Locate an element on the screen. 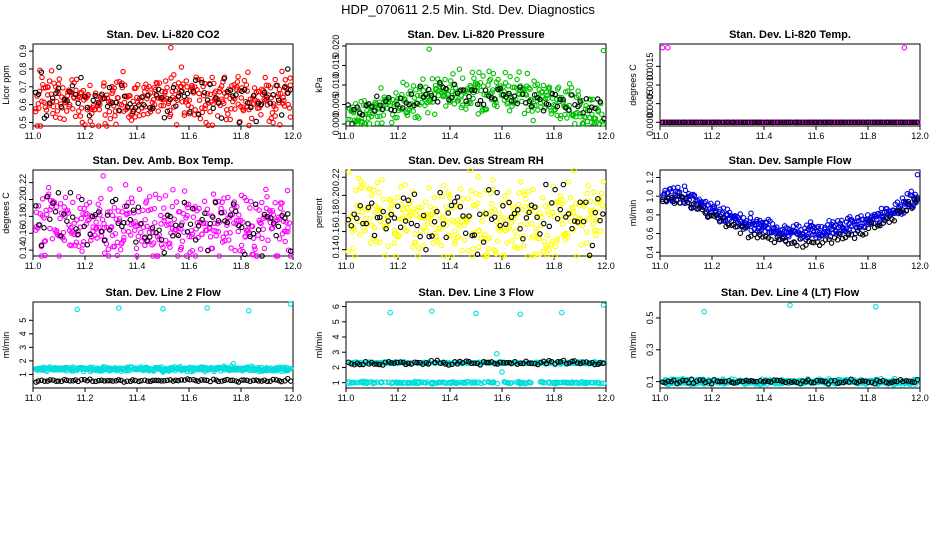  x-tick-label: 12.0 is located at coordinates (293, 266).